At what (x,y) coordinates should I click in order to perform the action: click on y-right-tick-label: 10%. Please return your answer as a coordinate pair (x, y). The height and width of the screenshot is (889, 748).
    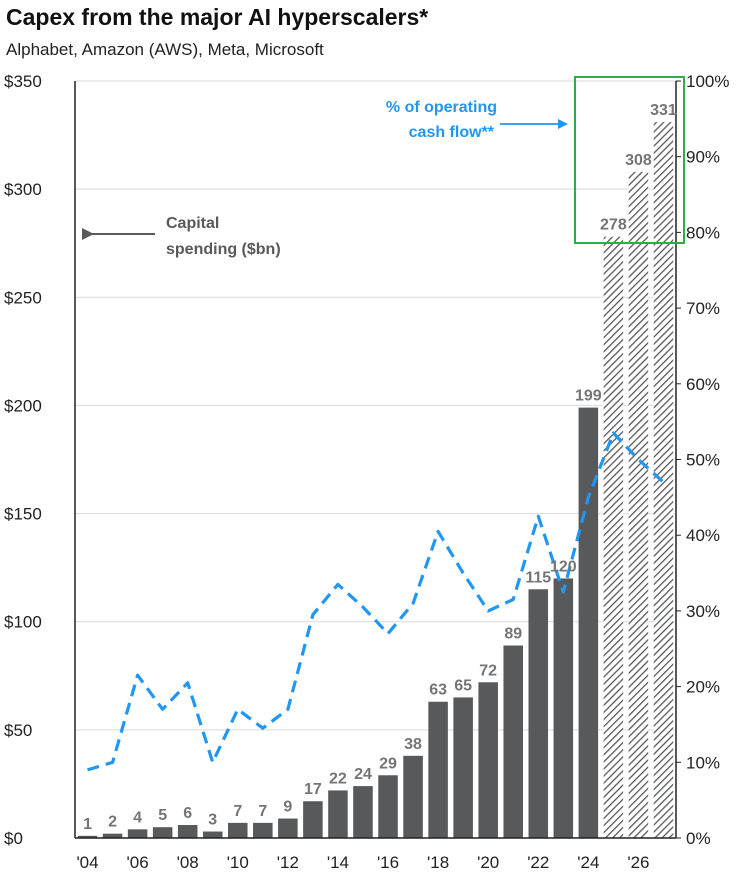
    Looking at the image, I should click on (703, 762).